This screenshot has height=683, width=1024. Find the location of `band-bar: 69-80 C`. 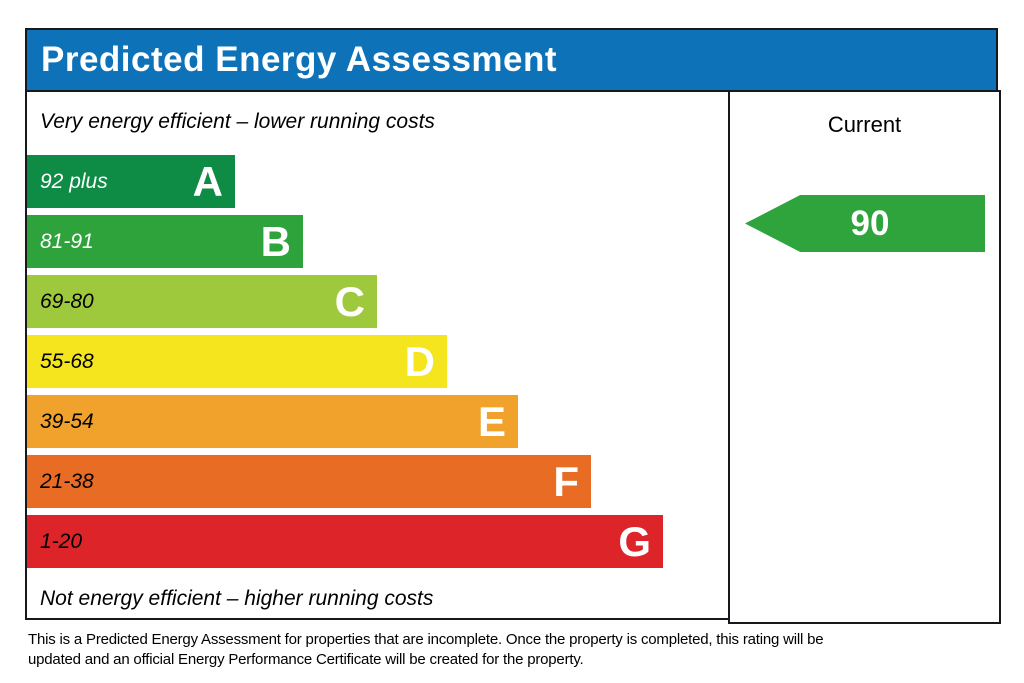

band-bar: 69-80 C is located at coordinates (202, 301).